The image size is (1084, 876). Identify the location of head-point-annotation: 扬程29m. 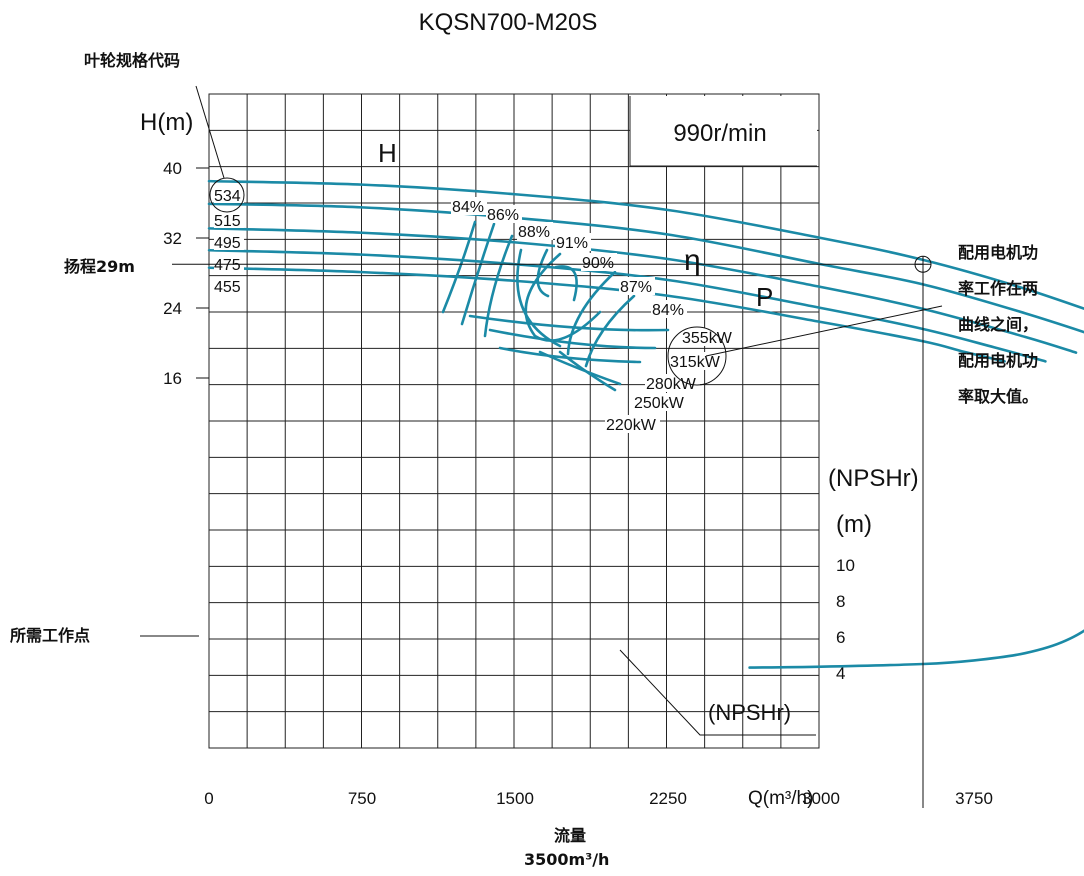
(99, 266).